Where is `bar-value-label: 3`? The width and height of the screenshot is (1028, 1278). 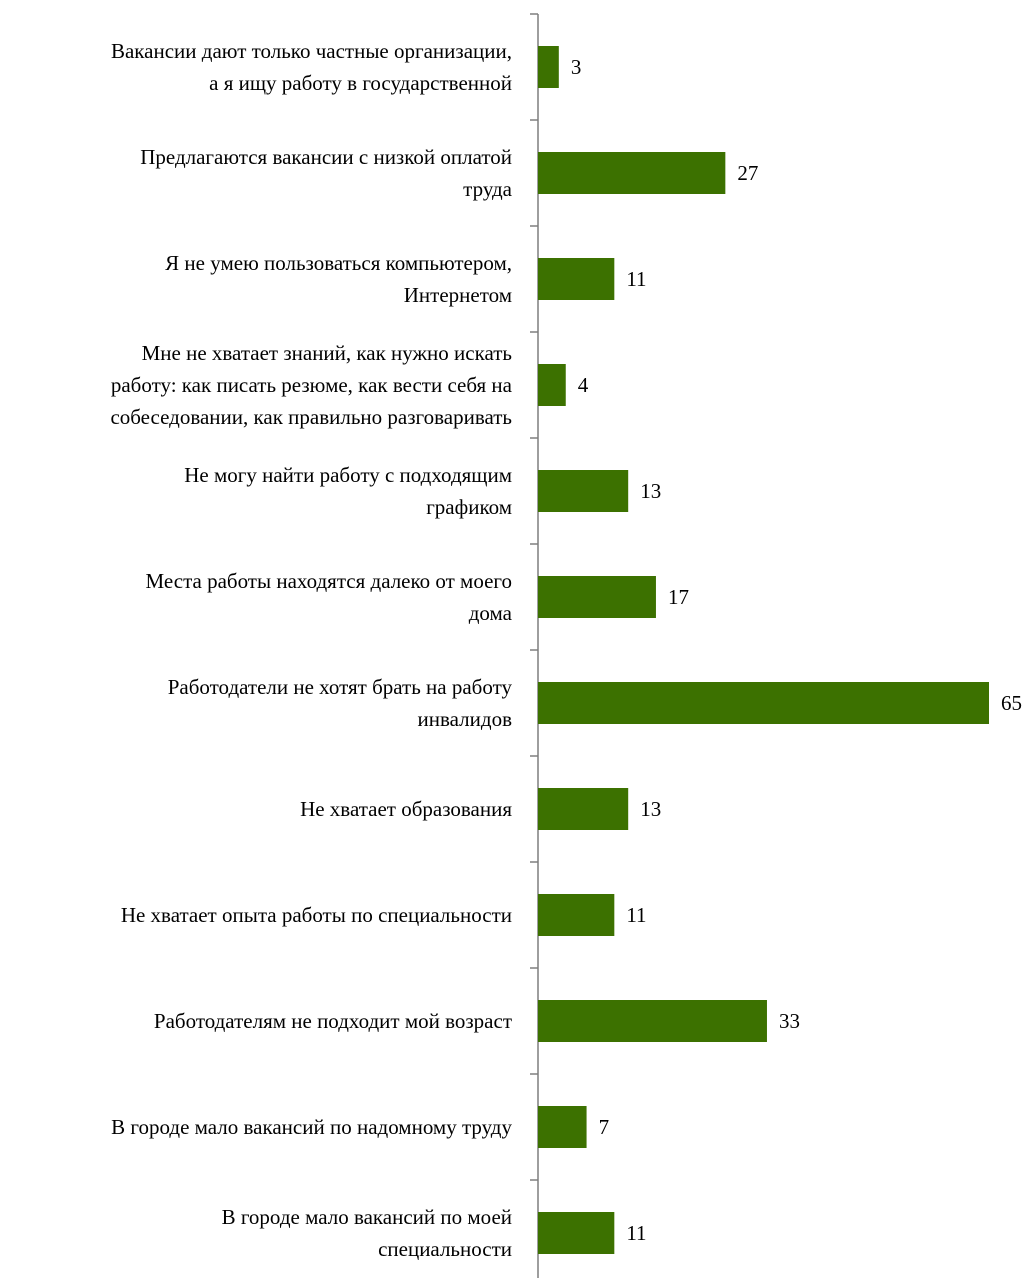
bar-value-label: 3 is located at coordinates (576, 67).